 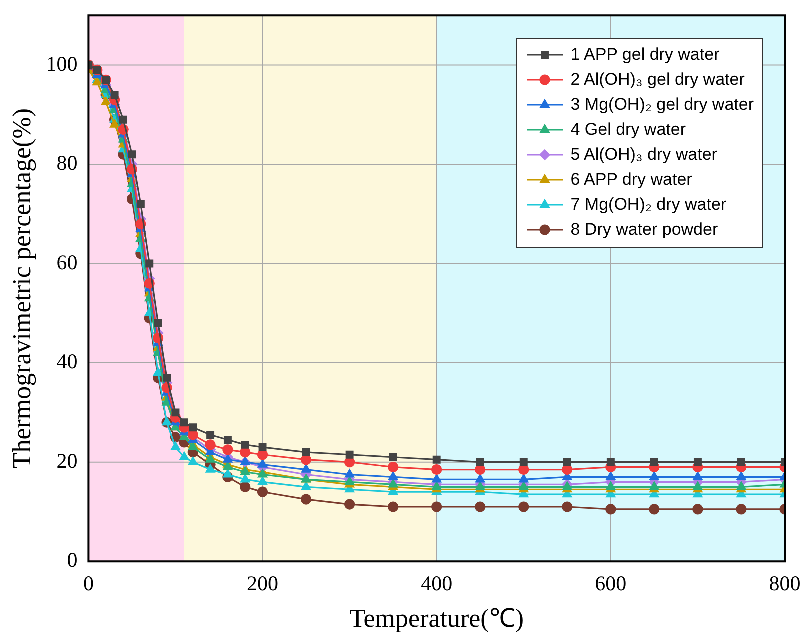 What do you see at coordinates (88, 584) in the screenshot?
I see `x-tick-label: 0` at bounding box center [88, 584].